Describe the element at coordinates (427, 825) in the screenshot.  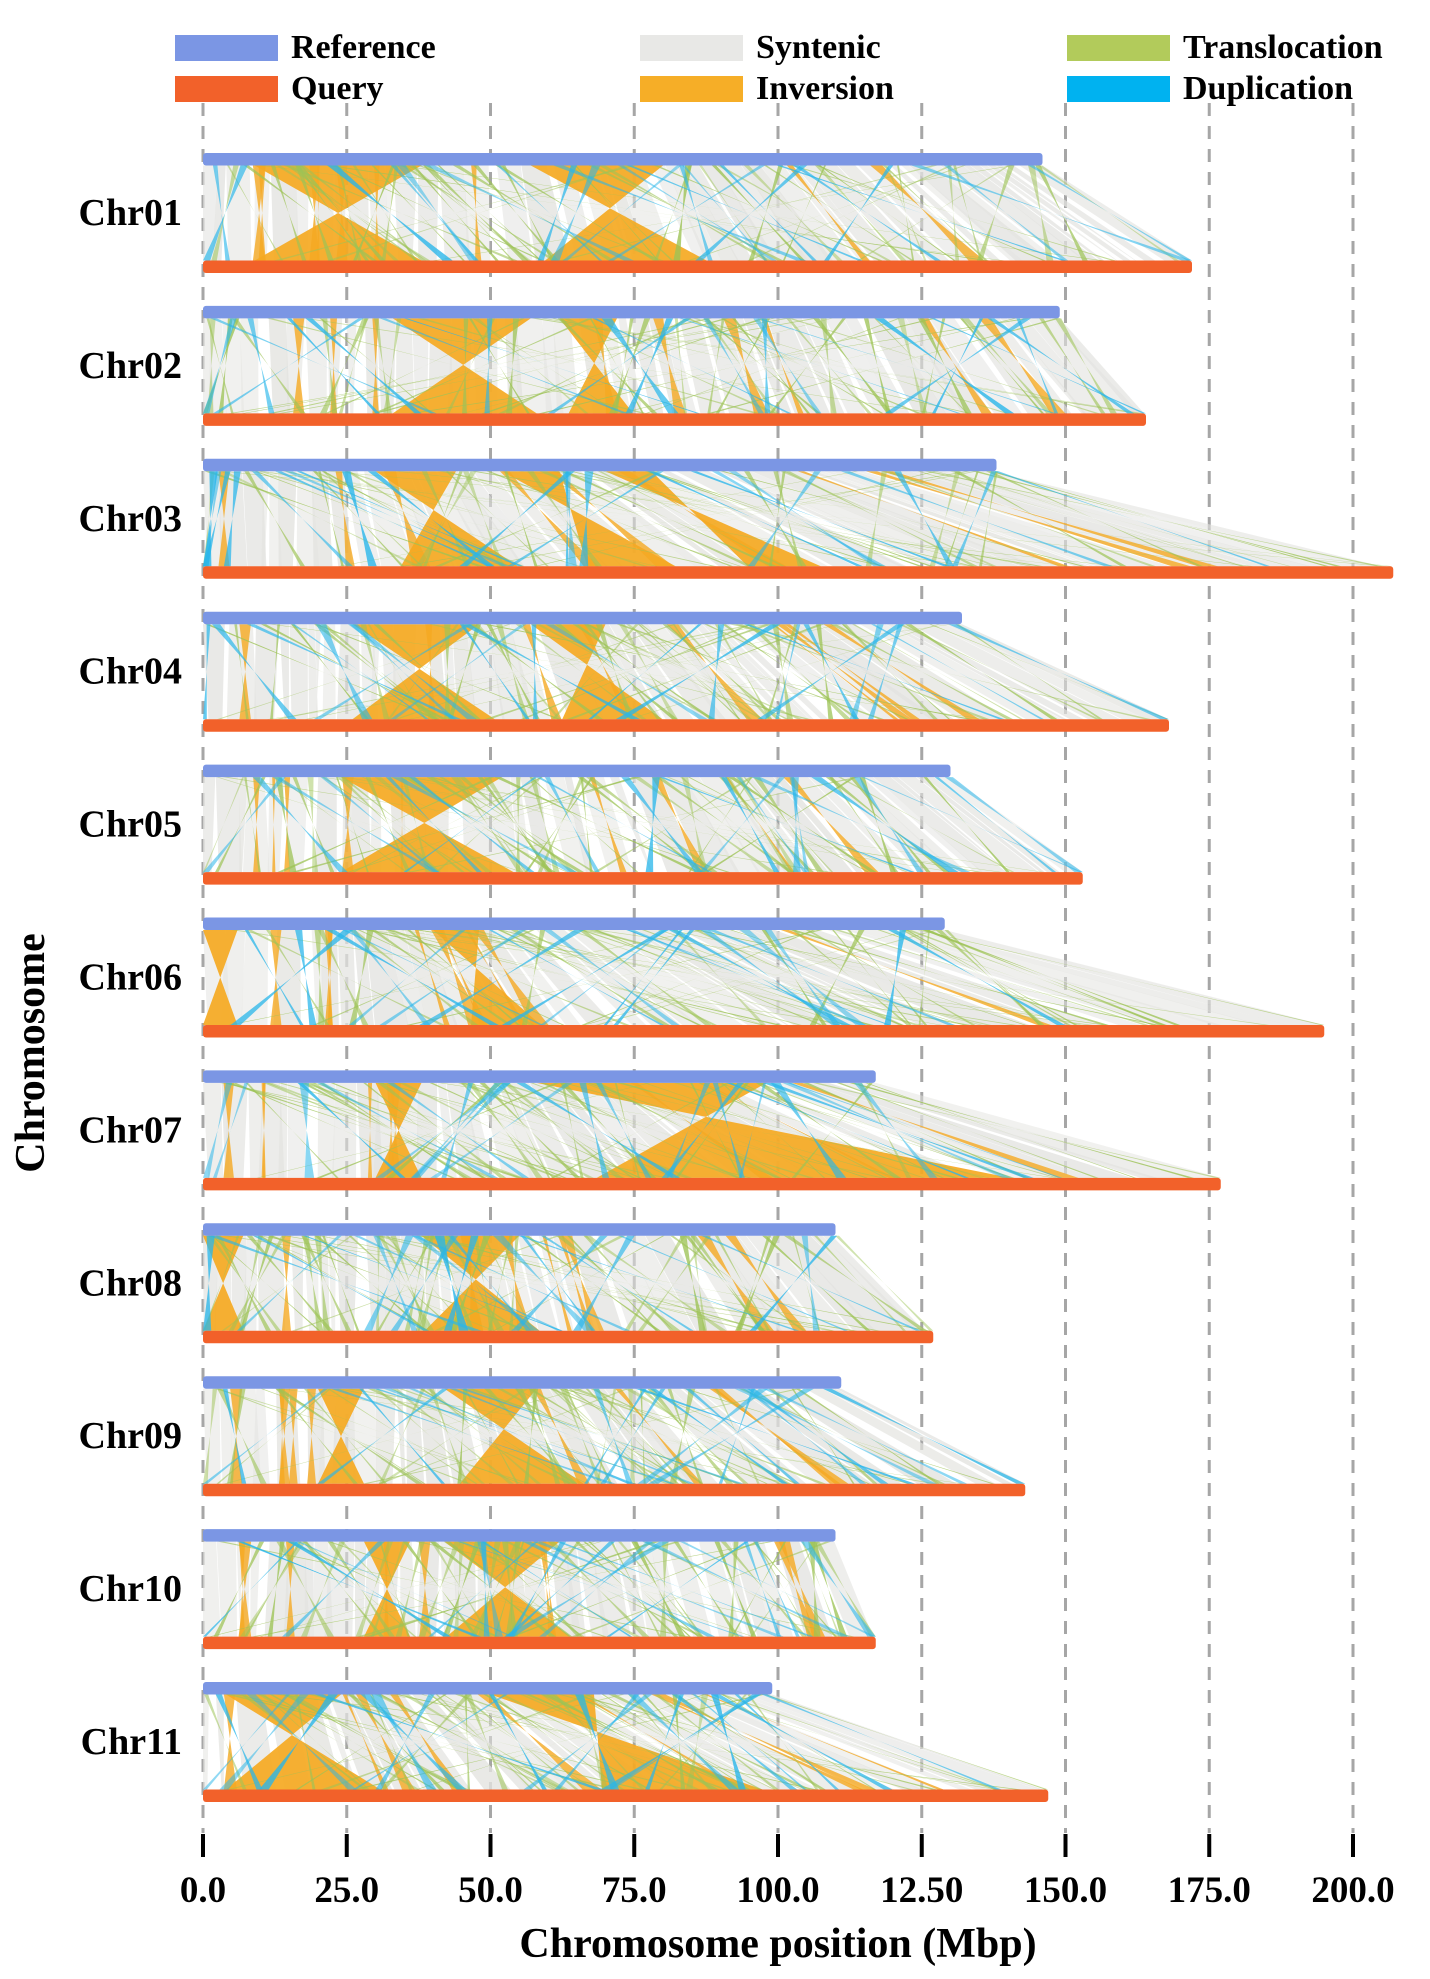
I see `inversion-major` at that location.